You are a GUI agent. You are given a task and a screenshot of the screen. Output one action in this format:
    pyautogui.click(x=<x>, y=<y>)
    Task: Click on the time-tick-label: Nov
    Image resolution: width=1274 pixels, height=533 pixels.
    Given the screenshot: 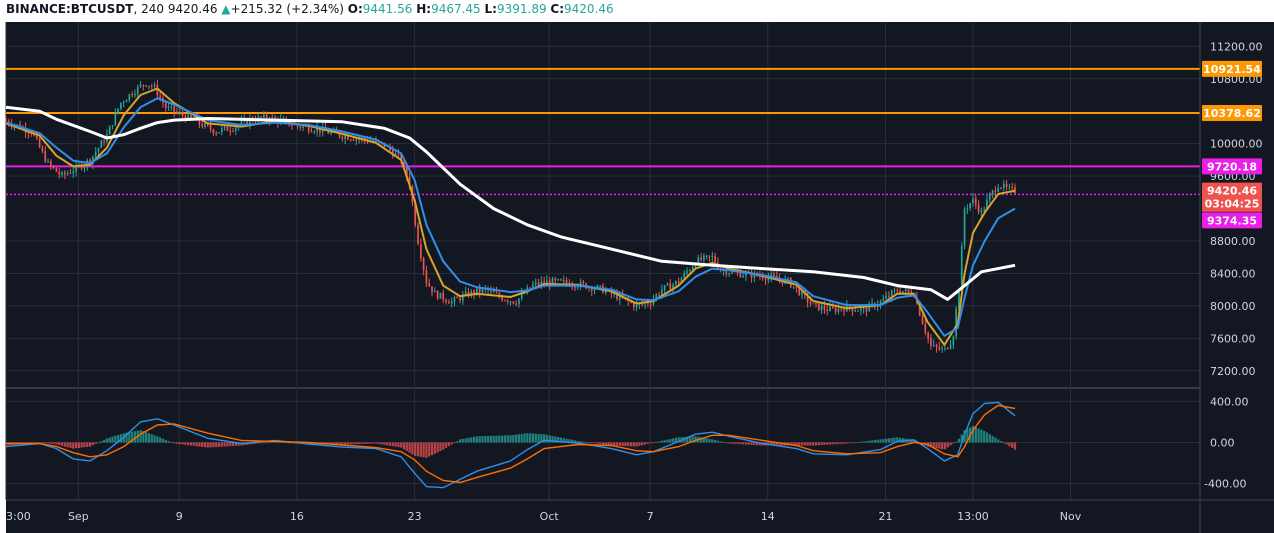 What is the action you would take?
    pyautogui.click(x=1071, y=516)
    